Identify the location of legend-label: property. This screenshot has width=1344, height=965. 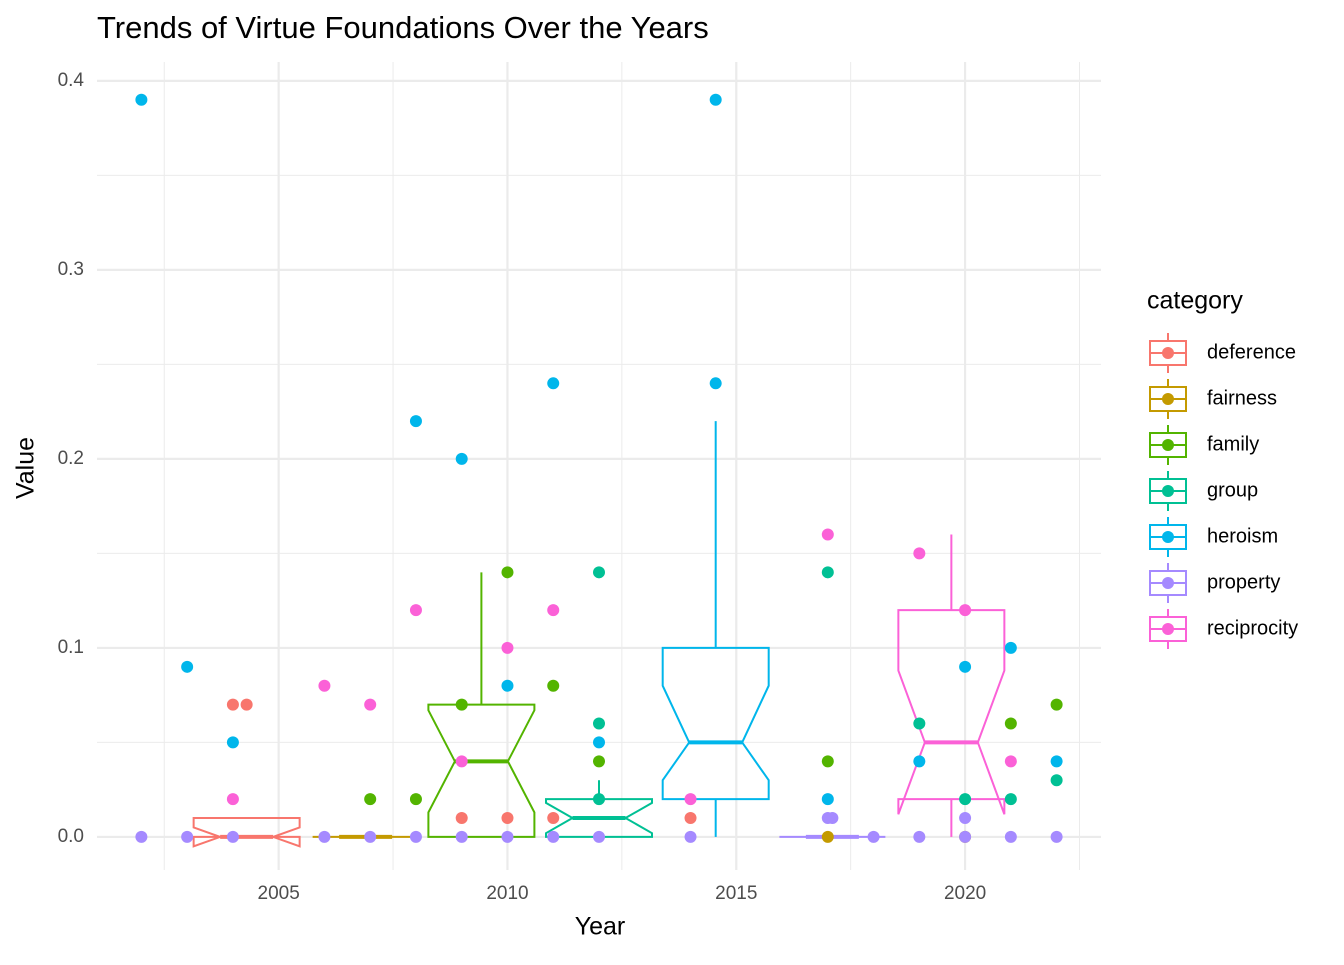
(1243, 582).